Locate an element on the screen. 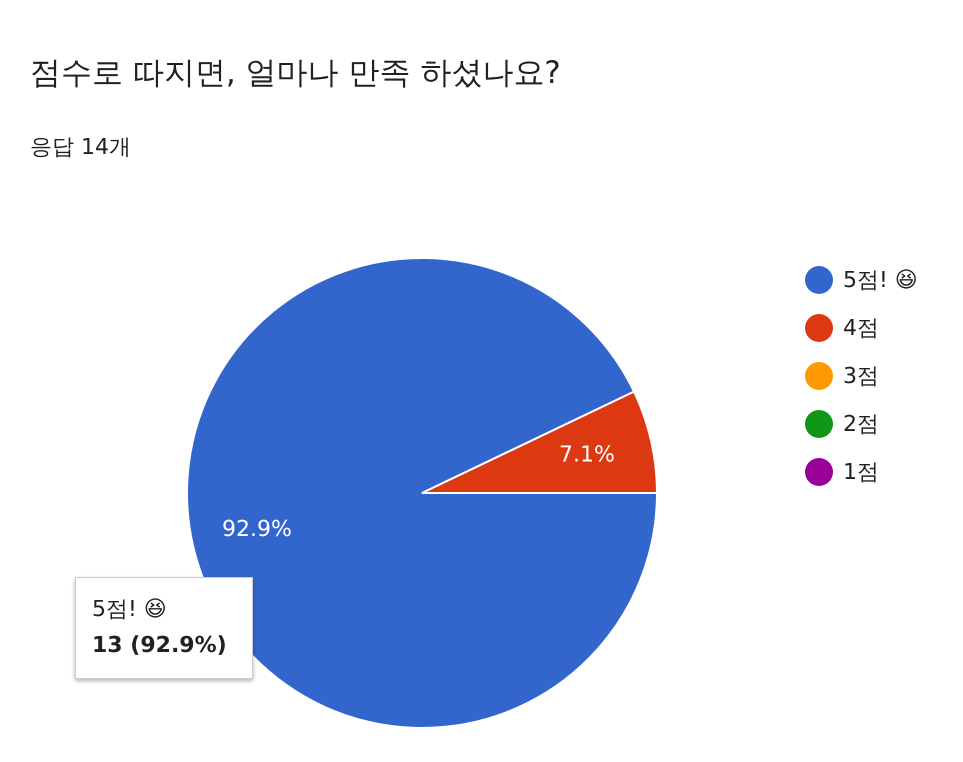 Image resolution: width=963 pixels, height=762 pixels. data-label: 7.1% is located at coordinates (587, 455).